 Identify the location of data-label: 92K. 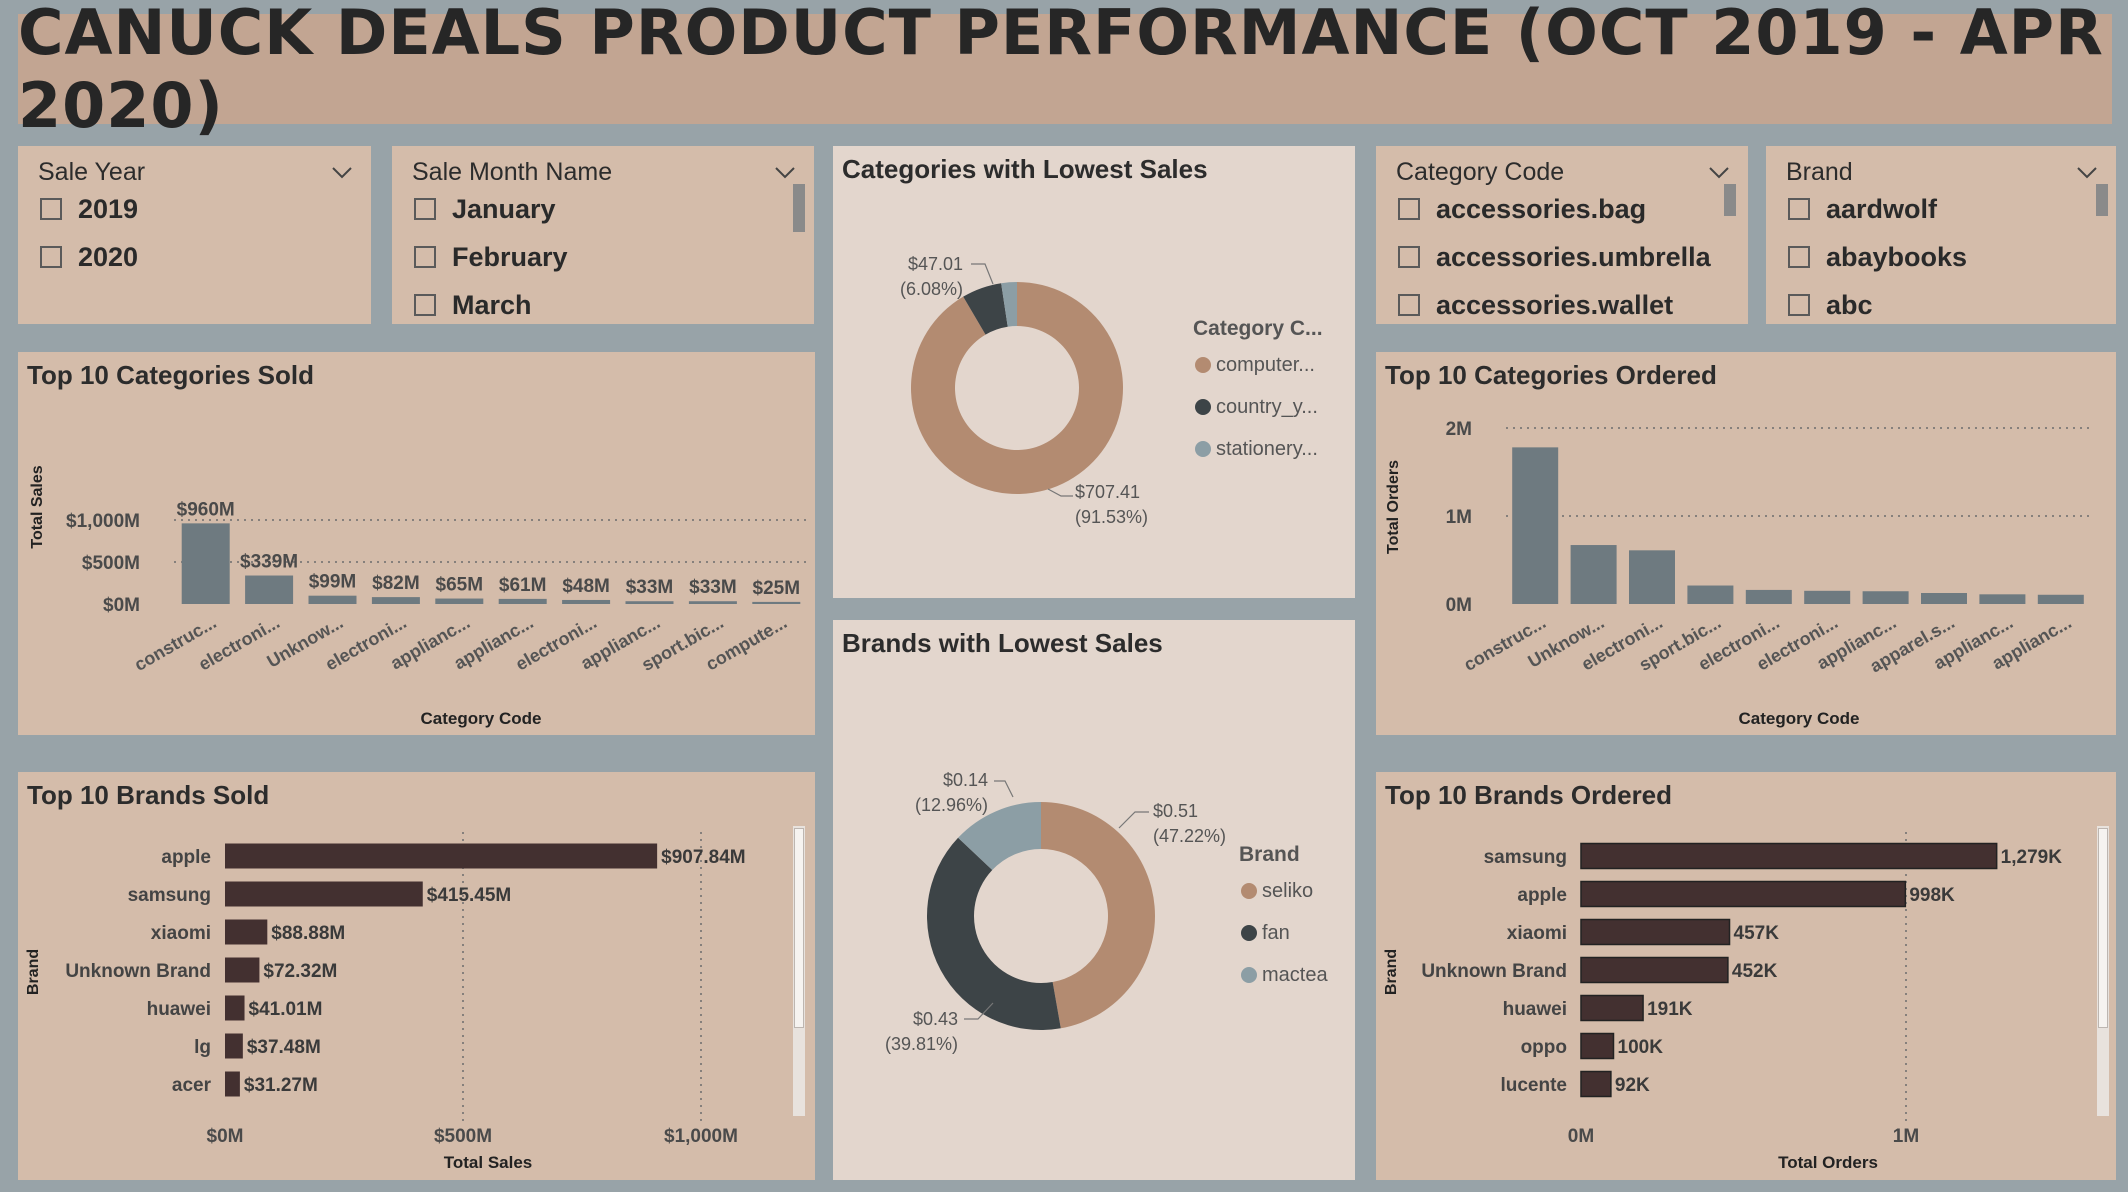
(1632, 1085).